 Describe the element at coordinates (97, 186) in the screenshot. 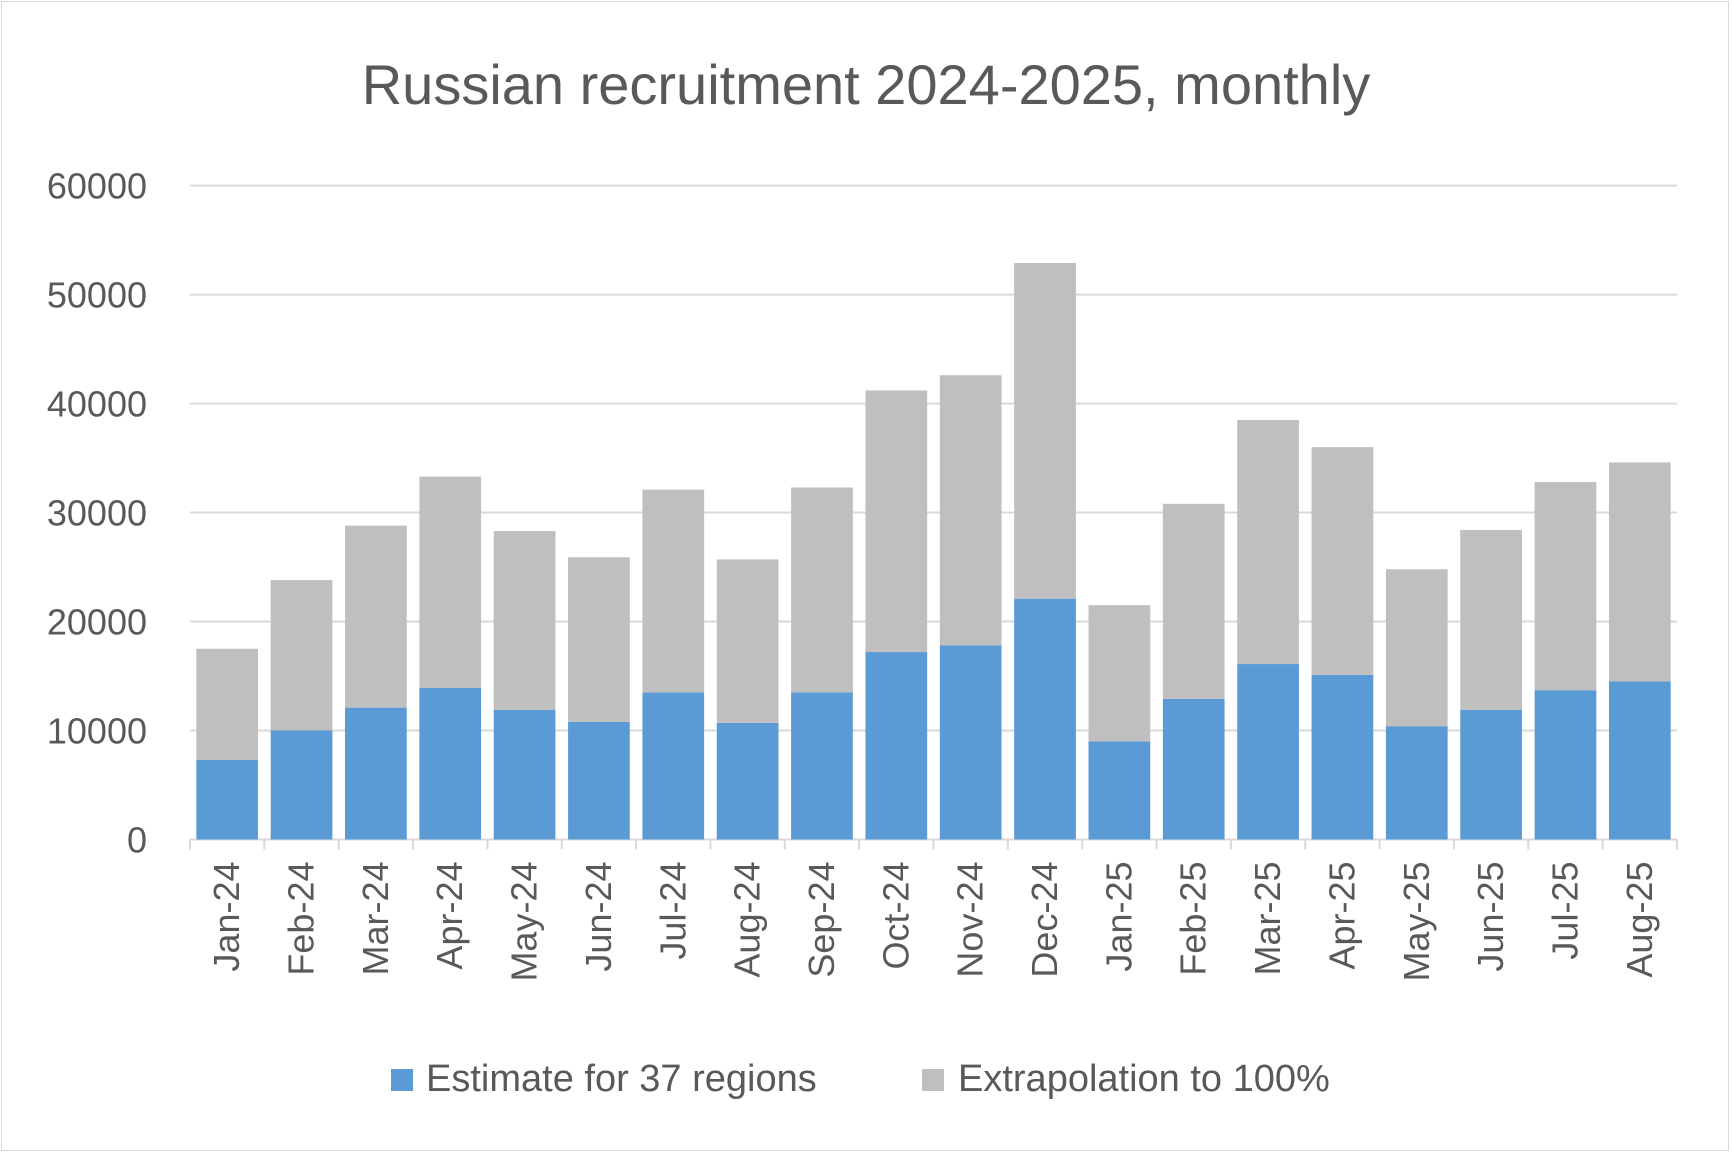

I see `y-tick-label: 60000` at that location.